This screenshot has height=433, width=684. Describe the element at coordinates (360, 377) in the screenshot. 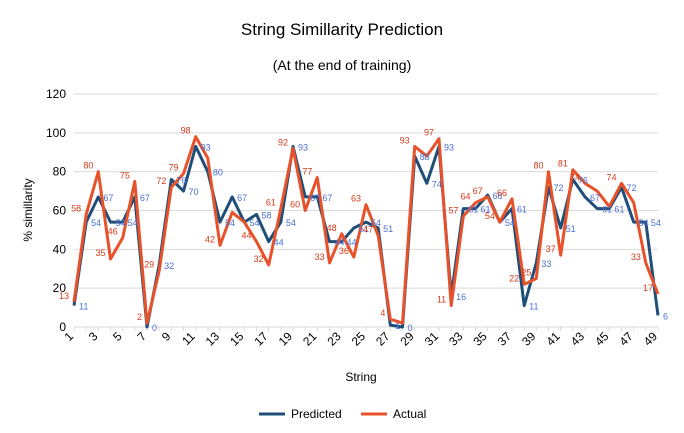

I see `x-axis-label: String` at that location.